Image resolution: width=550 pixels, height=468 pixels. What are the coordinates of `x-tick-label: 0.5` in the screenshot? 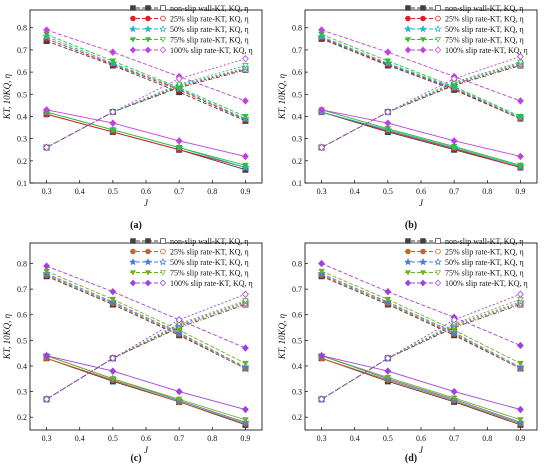 It's located at (388, 438).